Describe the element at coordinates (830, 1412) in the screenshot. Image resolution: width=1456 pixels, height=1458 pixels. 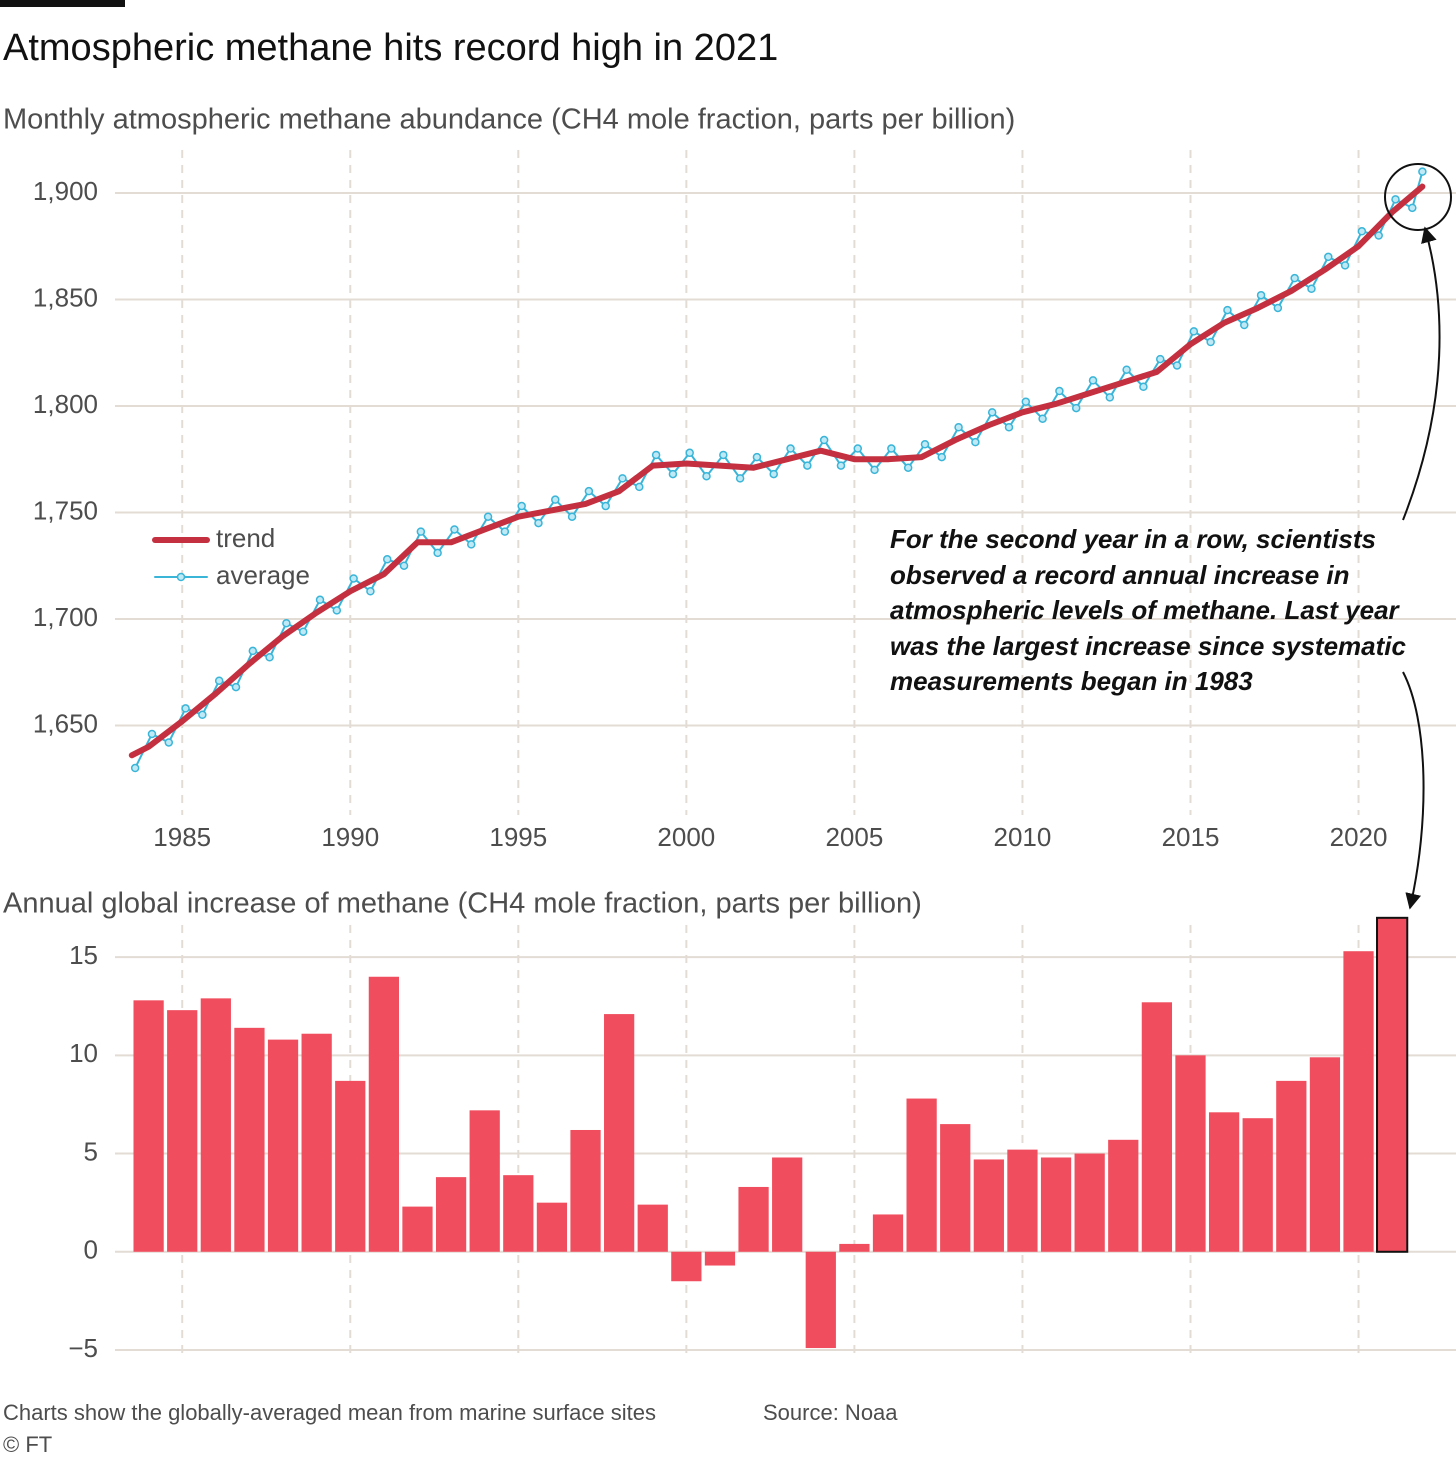
I see `source: Source: Noaa` at that location.